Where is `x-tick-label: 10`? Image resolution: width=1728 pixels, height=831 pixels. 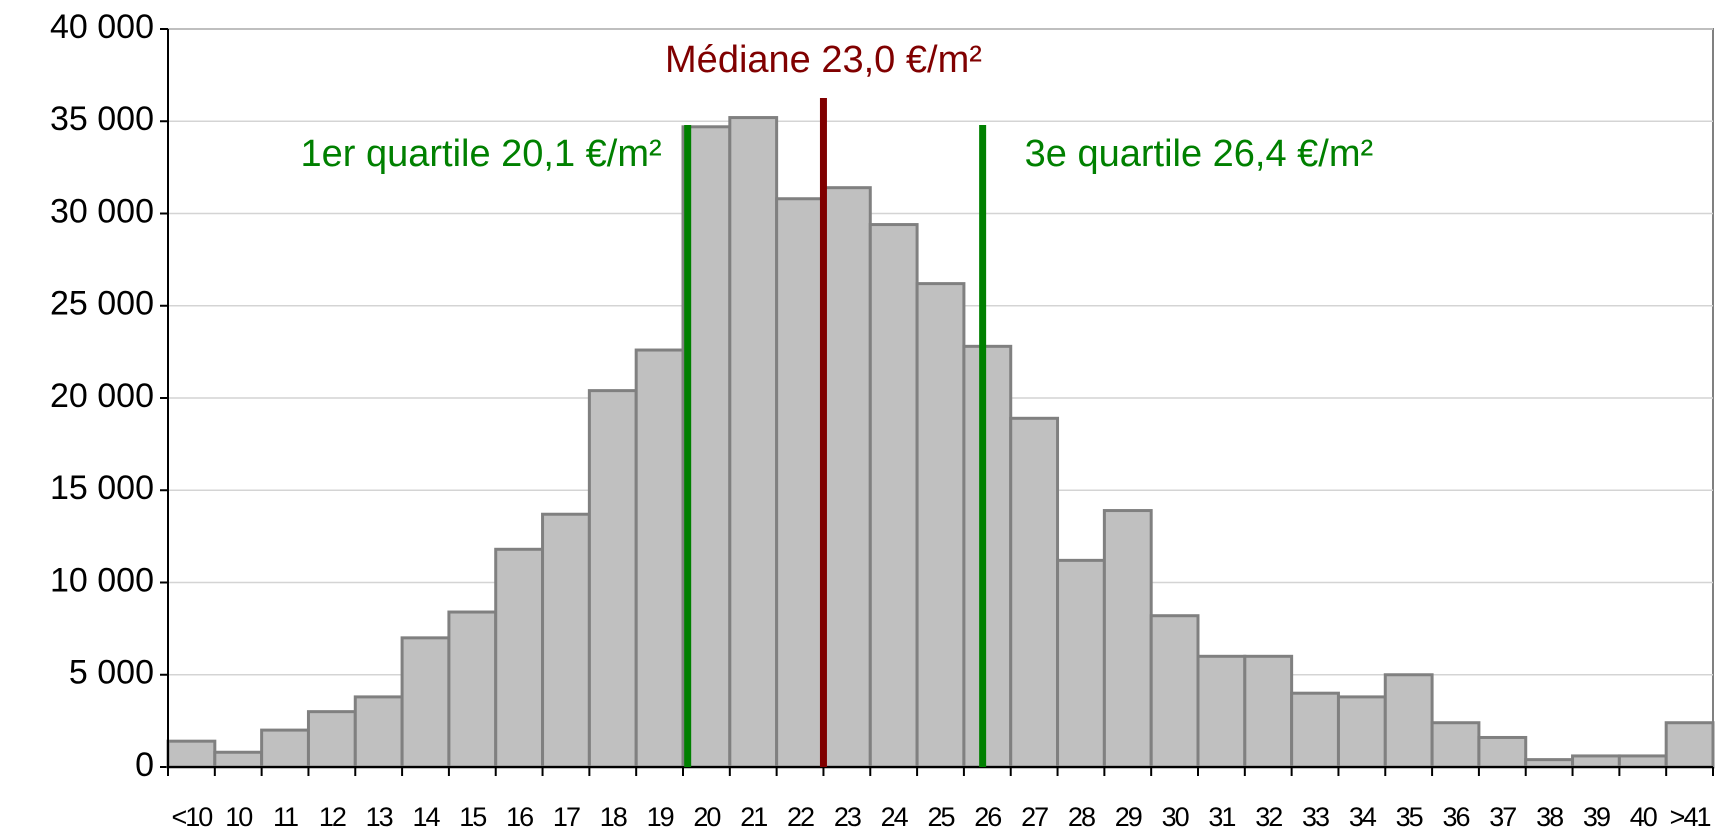
x-tick-label: 10 is located at coordinates (238, 816).